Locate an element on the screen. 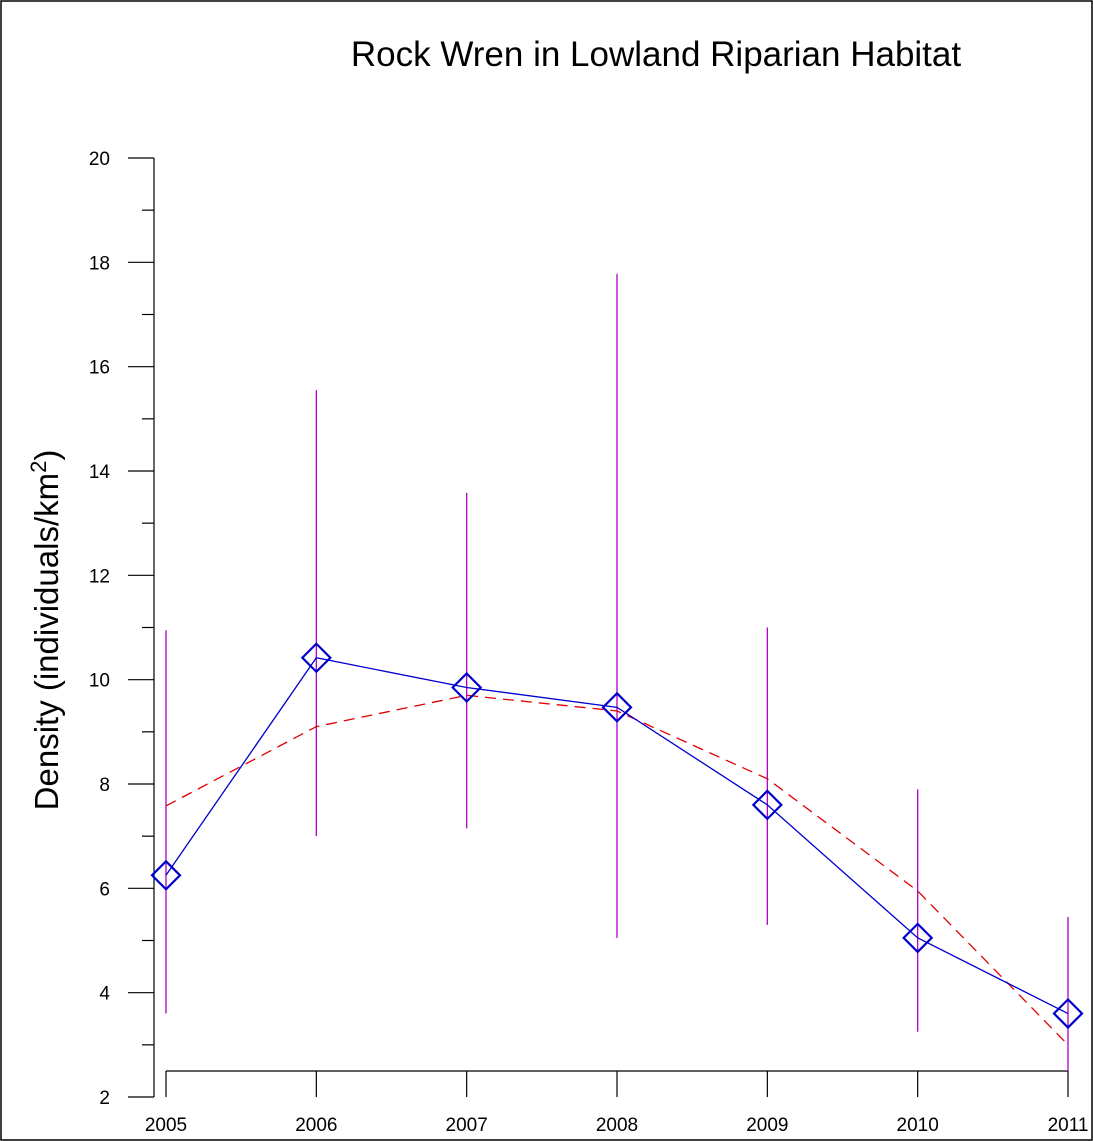 The image size is (1093, 1141). x-tick-label-2008: 2008 is located at coordinates (617, 1125).